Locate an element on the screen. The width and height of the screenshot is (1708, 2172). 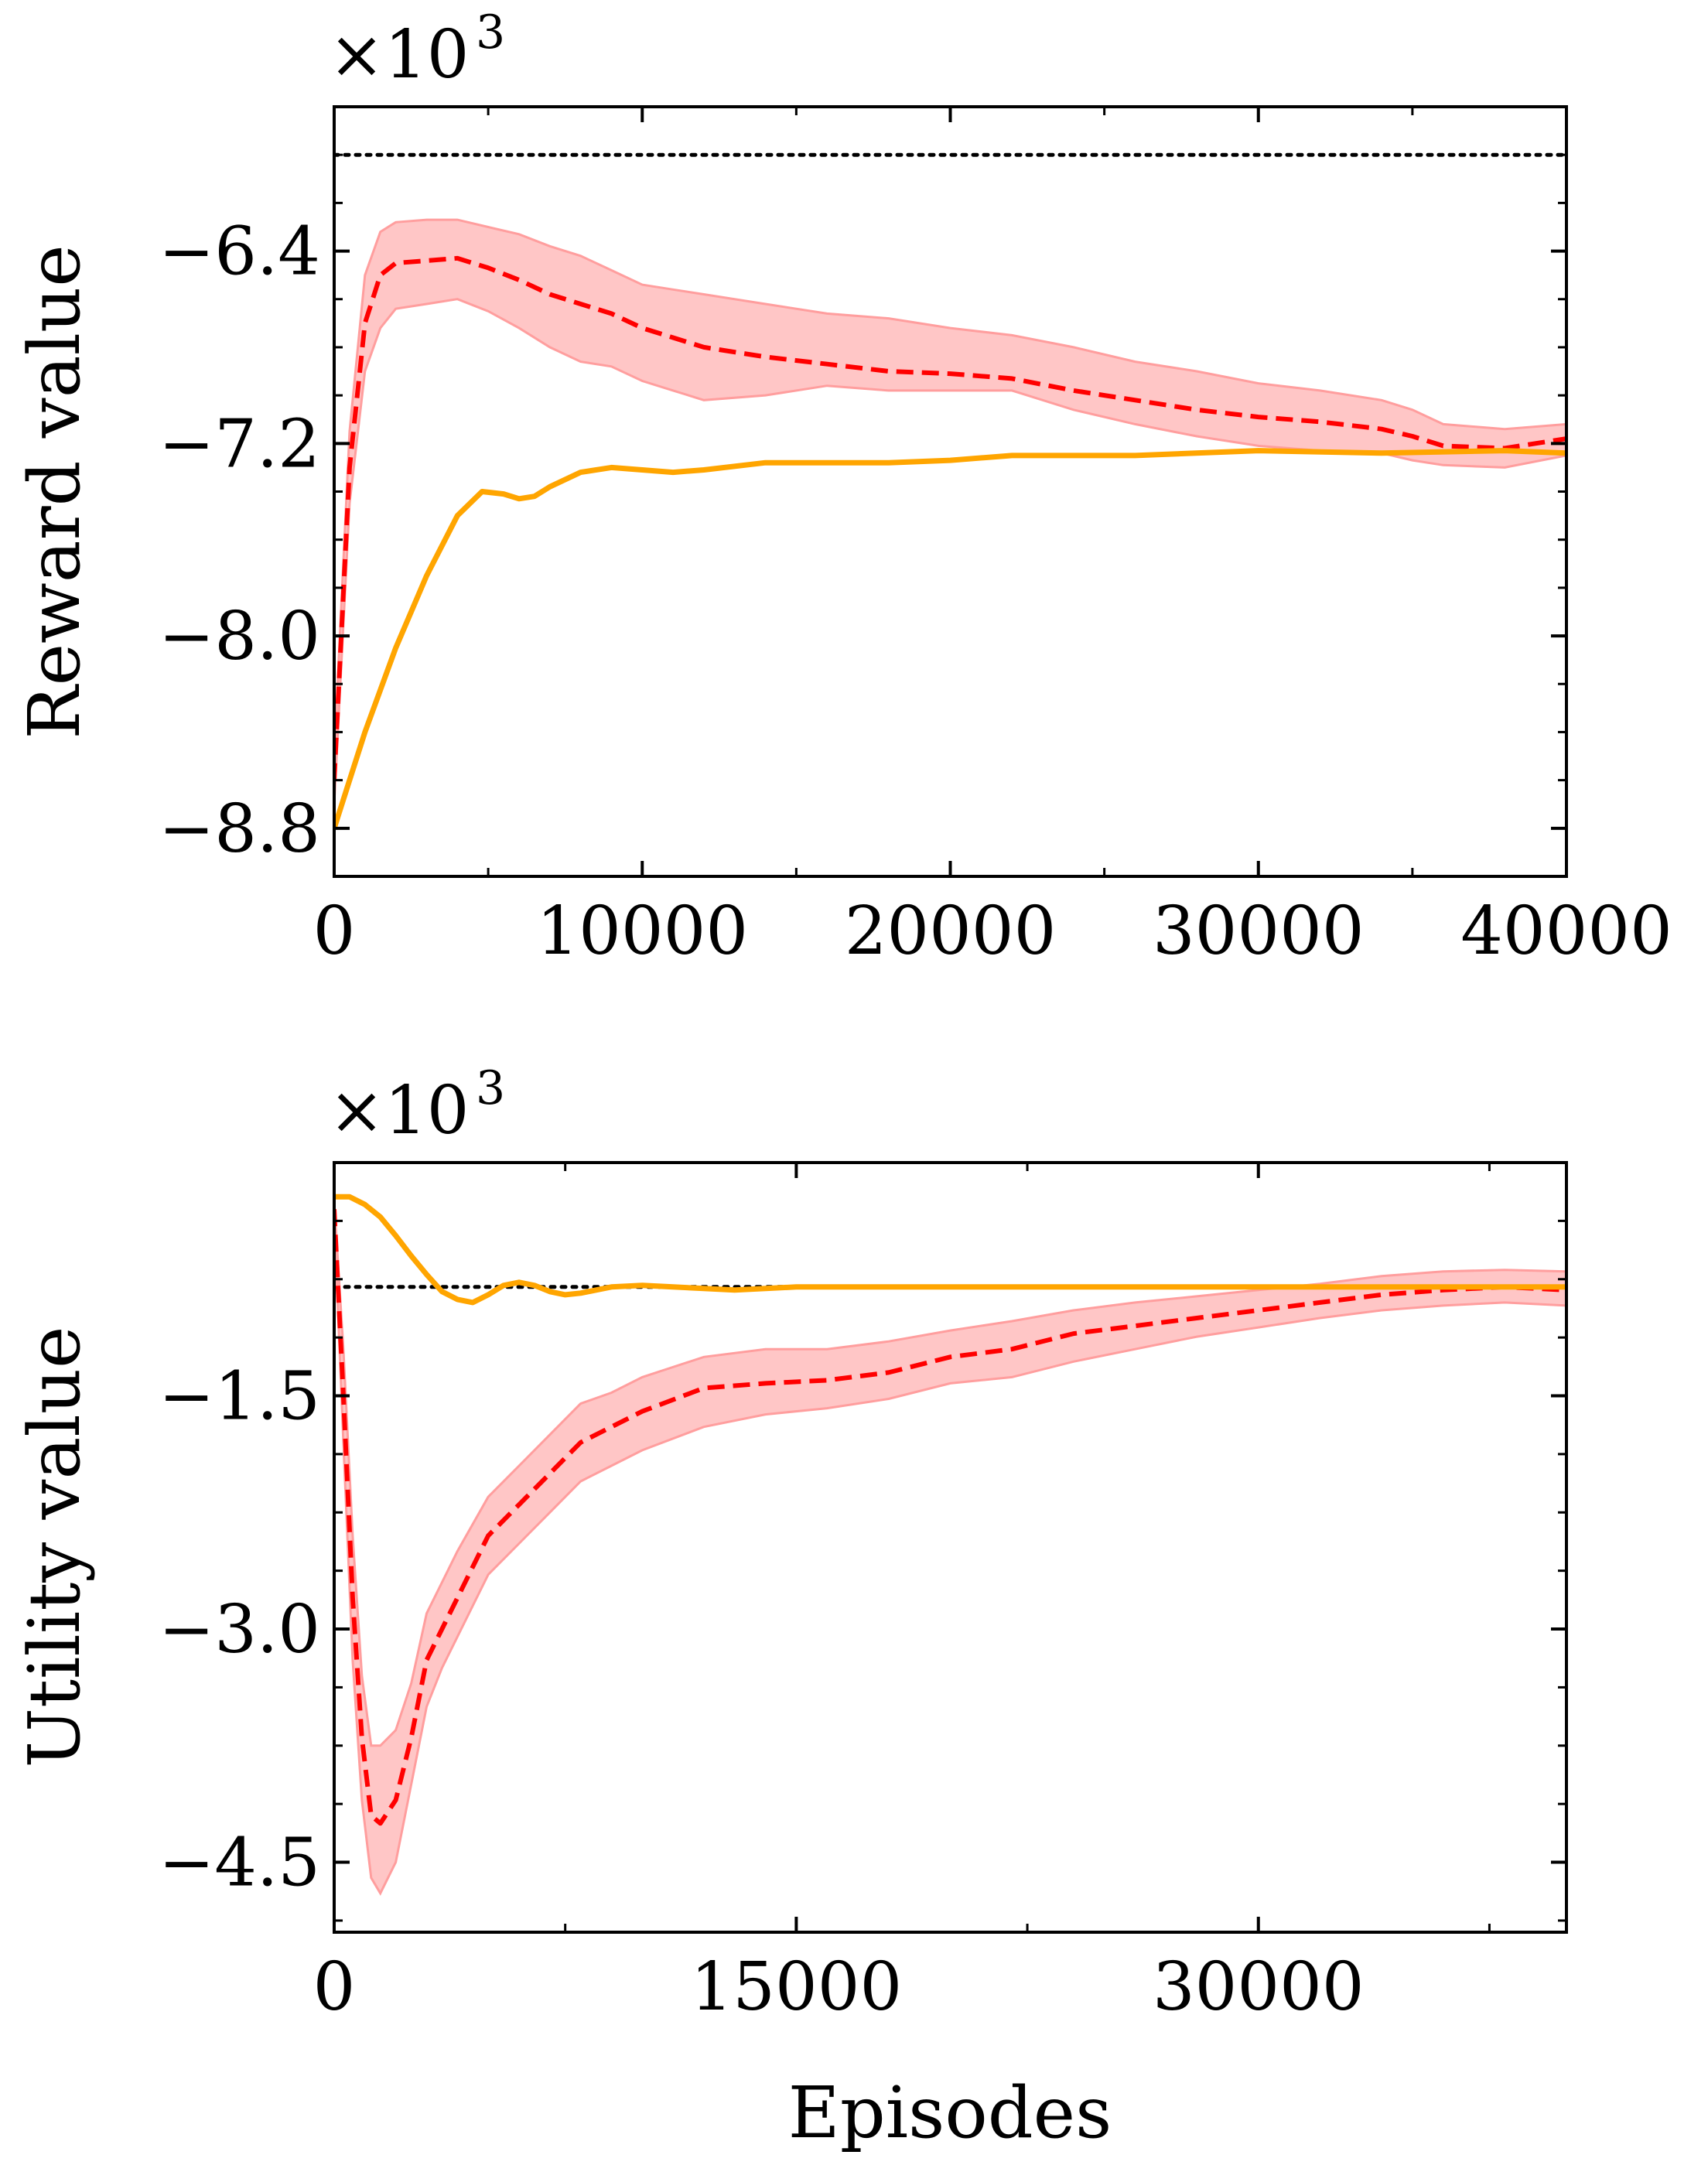
reward-multiplier: ×10 is located at coordinates (400, 55).